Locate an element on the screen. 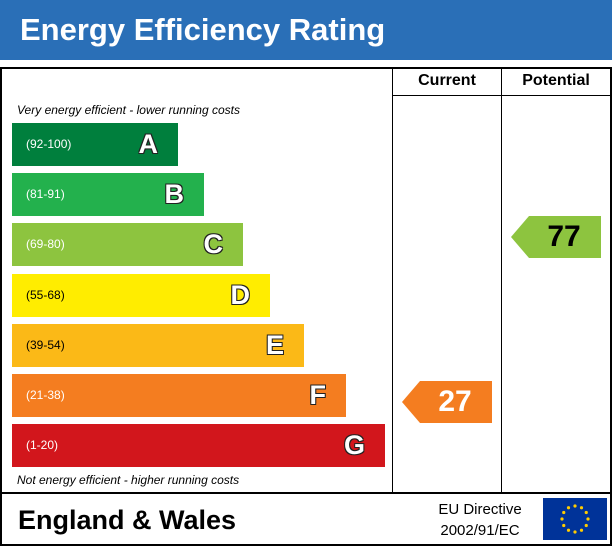 The width and height of the screenshot is (612, 546). current-rating-arrow: 27 is located at coordinates (447, 402).